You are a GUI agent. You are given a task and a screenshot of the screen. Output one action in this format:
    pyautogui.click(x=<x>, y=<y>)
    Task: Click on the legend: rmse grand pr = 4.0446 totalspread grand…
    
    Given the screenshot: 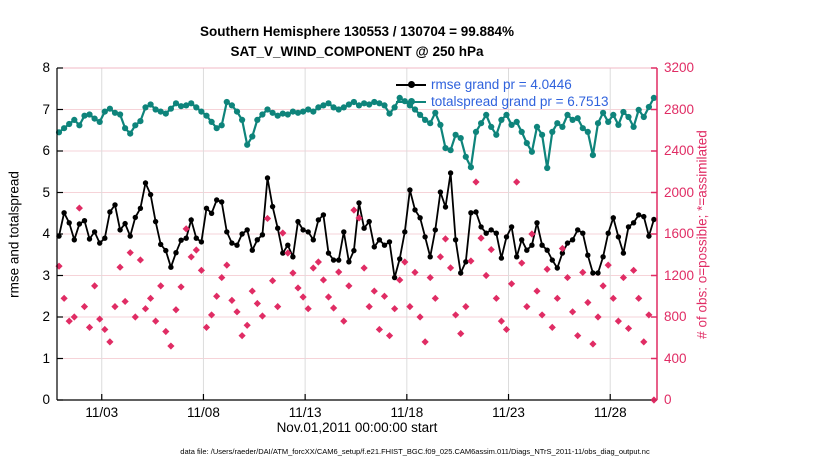 What is the action you would take?
    pyautogui.click(x=502, y=93)
    